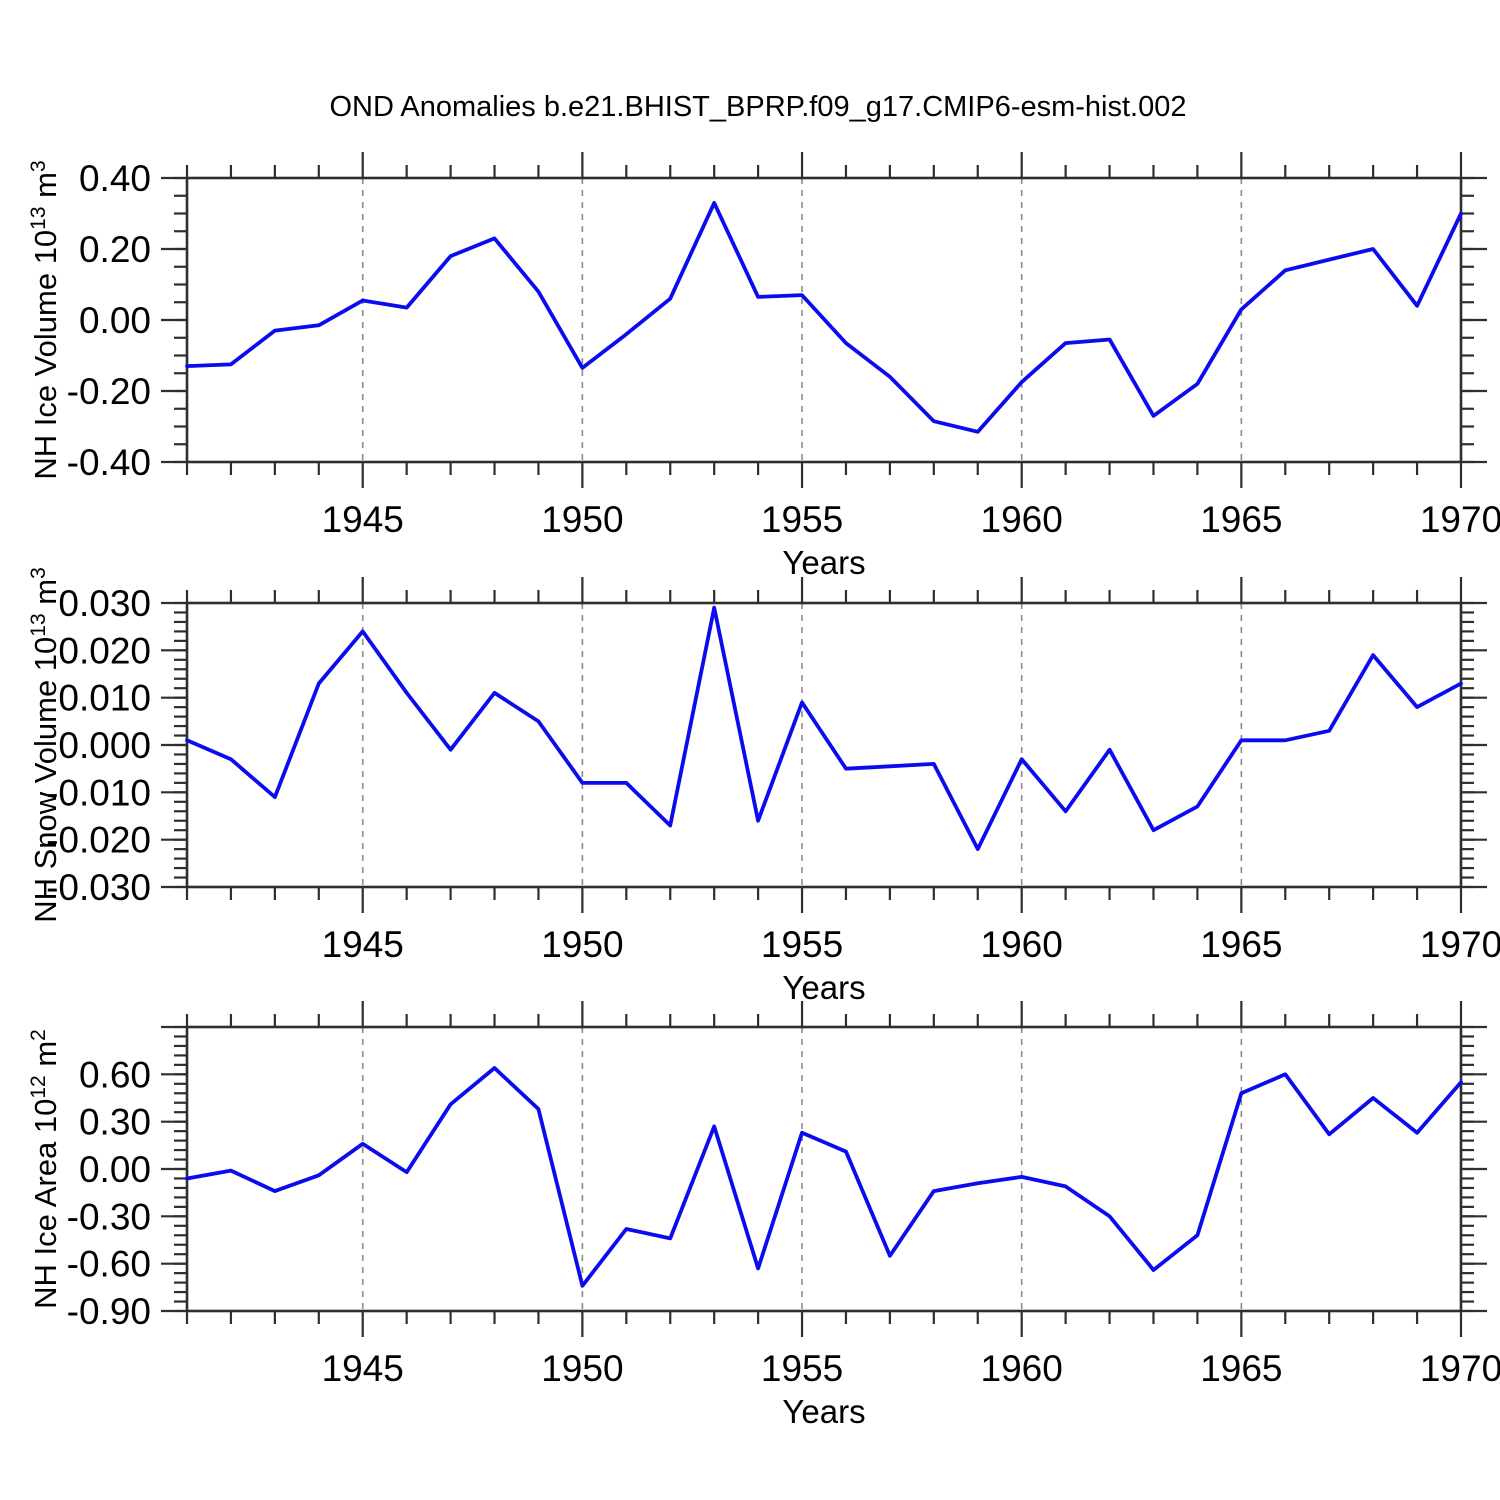  I want to click on y-tick-label: -0.30, so click(109, 1216).